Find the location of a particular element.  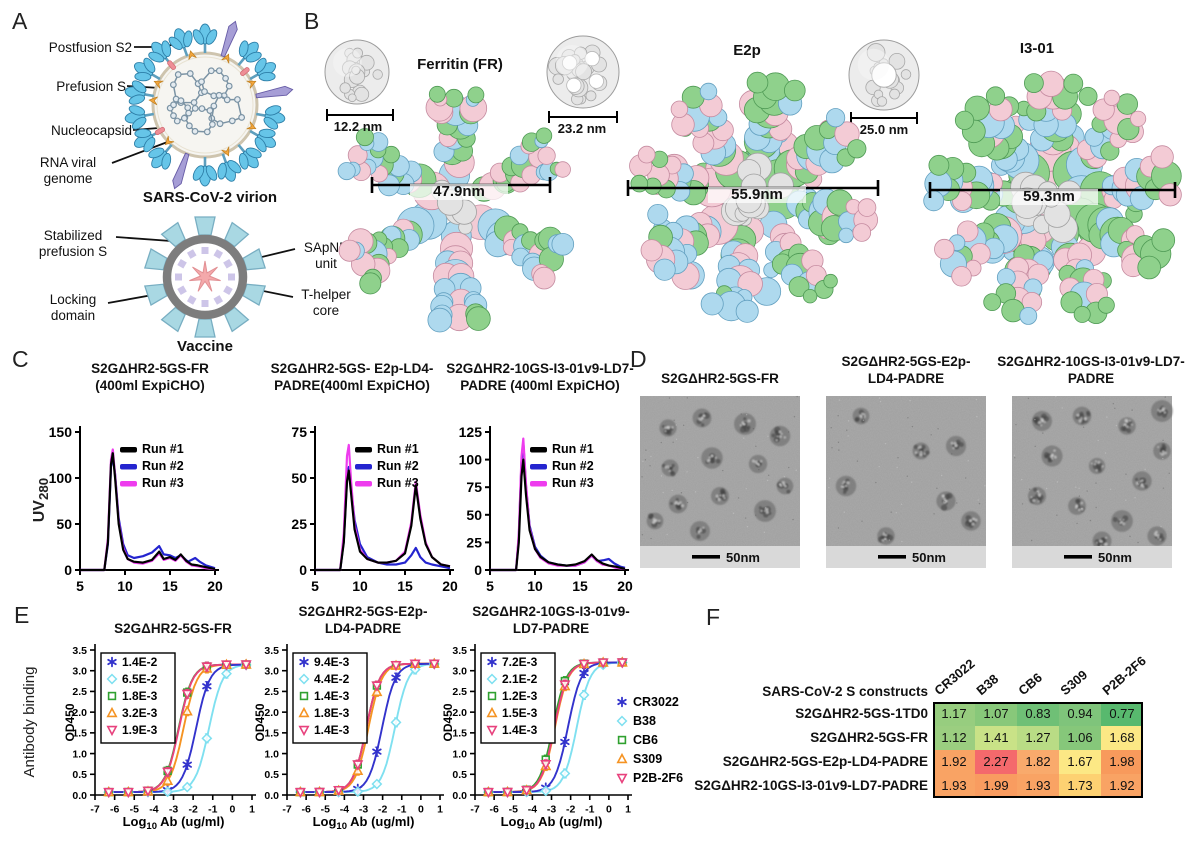

heatmap-column-header-cb6: CB6 is located at coordinates (1030, 683).